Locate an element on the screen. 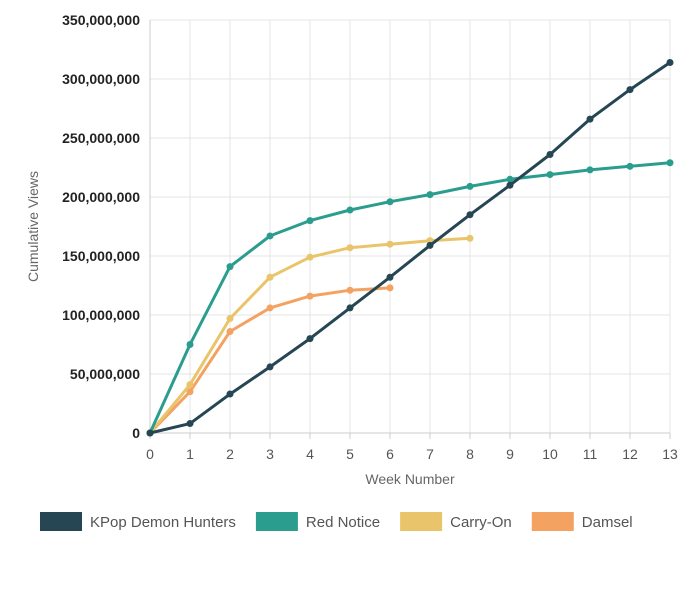  x-tick-label: 7 is located at coordinates (430, 454).